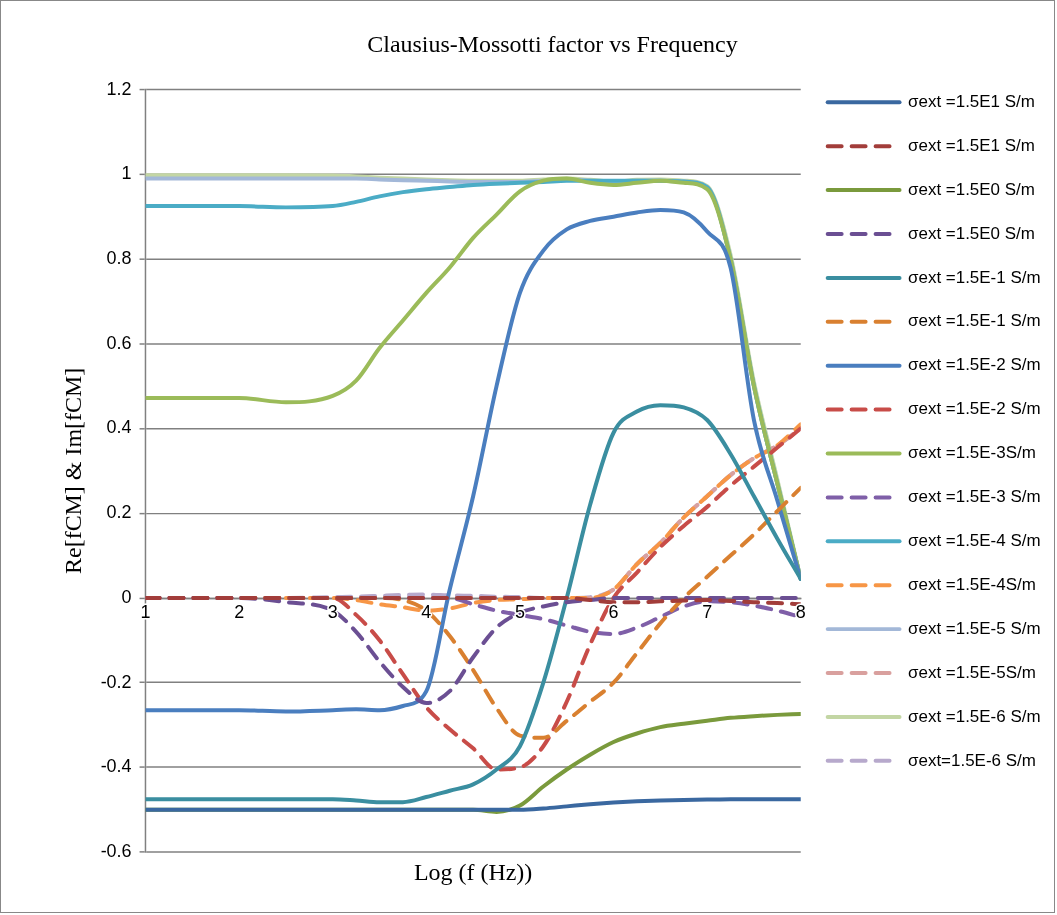  Describe the element at coordinates (974, 628) in the screenshot. I see `legend-label: σext =1.5E-5 S/m` at that location.